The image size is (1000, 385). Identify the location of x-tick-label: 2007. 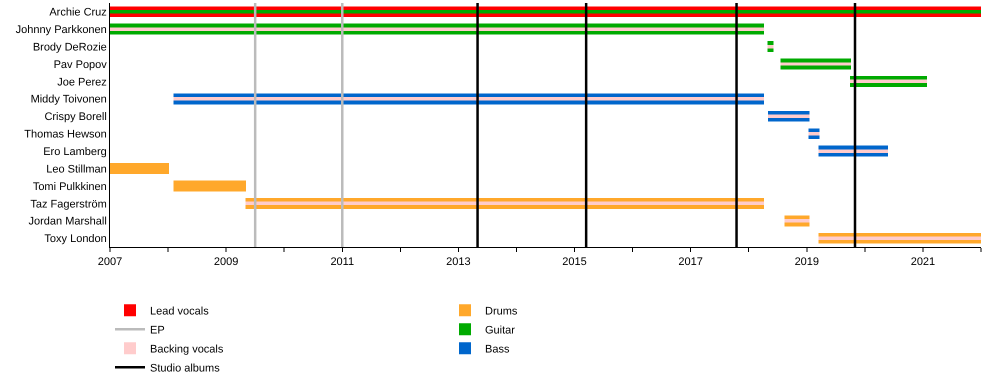
(110, 262).